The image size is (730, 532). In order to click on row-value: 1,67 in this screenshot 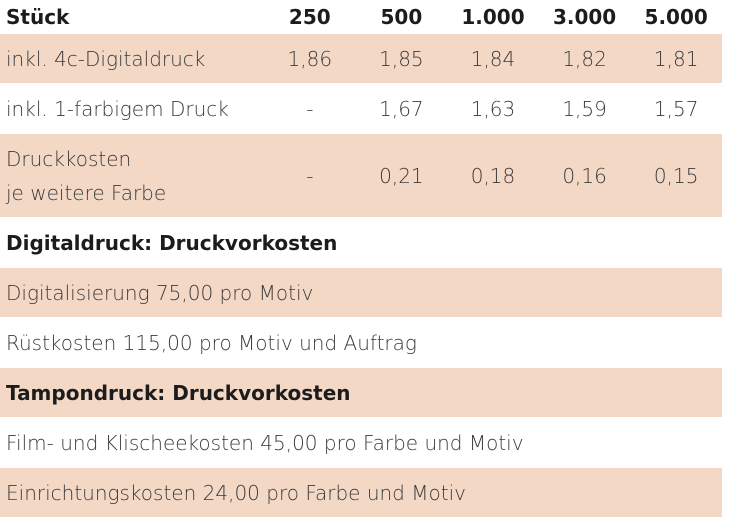, I will do `click(401, 108)`.